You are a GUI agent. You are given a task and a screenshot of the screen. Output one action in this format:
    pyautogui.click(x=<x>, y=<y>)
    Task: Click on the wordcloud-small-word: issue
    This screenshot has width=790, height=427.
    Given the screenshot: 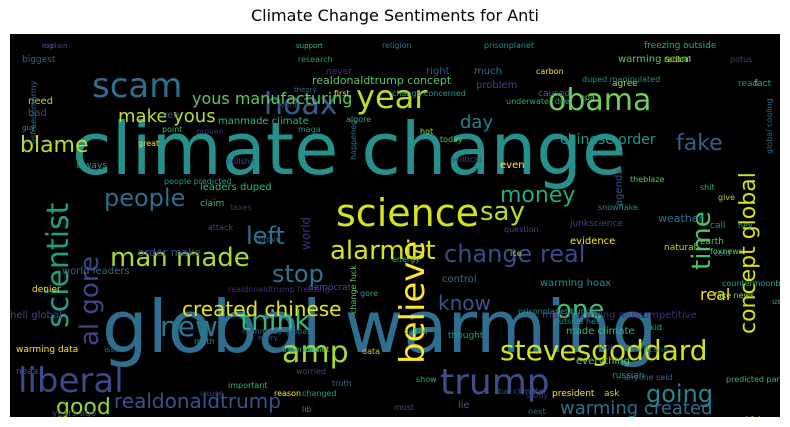 What is the action you would take?
    pyautogui.click(x=114, y=349)
    